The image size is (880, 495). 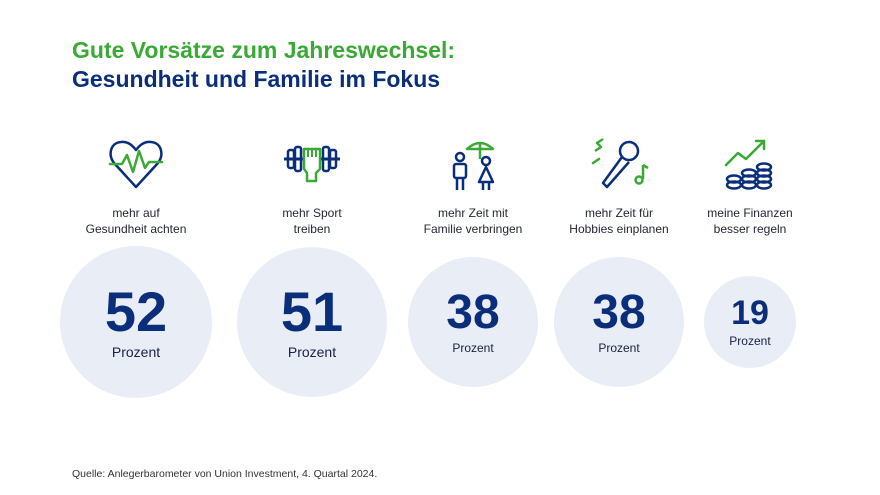 What do you see at coordinates (312, 221) in the screenshot?
I see `item-label: mehr Sport treiben` at bounding box center [312, 221].